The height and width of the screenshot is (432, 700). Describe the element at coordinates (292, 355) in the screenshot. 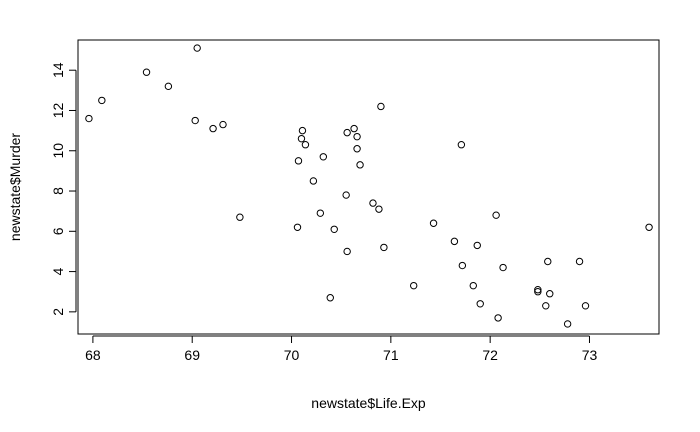

I see `x-tick-label: 70` at that location.